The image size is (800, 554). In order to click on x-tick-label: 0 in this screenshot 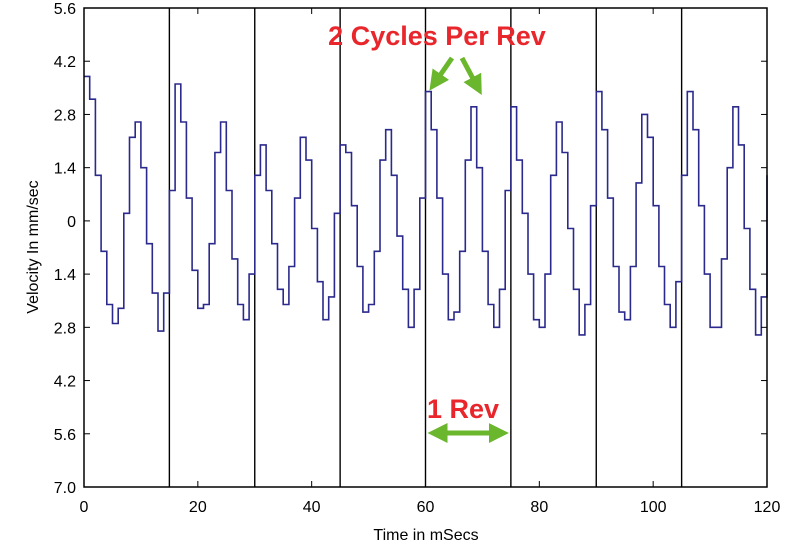, I will do `click(84, 507)`.